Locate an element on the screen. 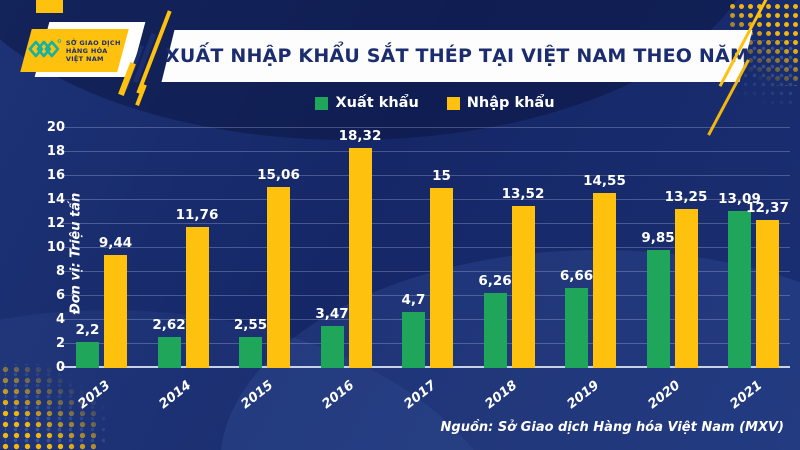 This screenshot has height=450, width=800. x-axis-label: 2016 is located at coordinates (338, 395).